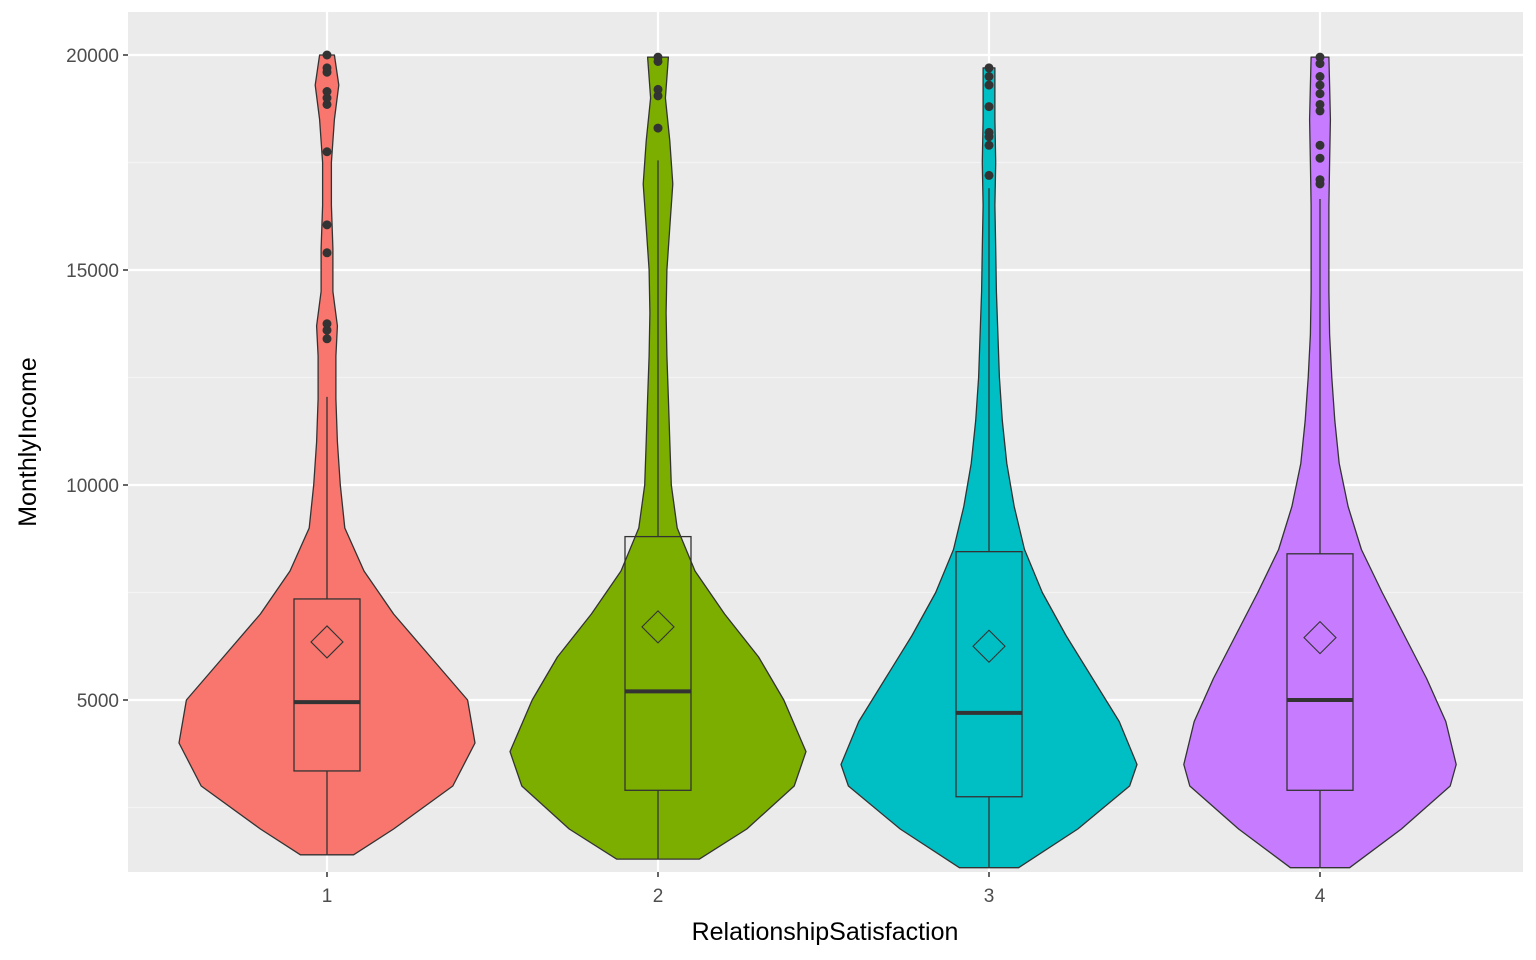  Describe the element at coordinates (97, 379) in the screenshot. I see `y-axis: 5000 10000 15000 20000` at that location.